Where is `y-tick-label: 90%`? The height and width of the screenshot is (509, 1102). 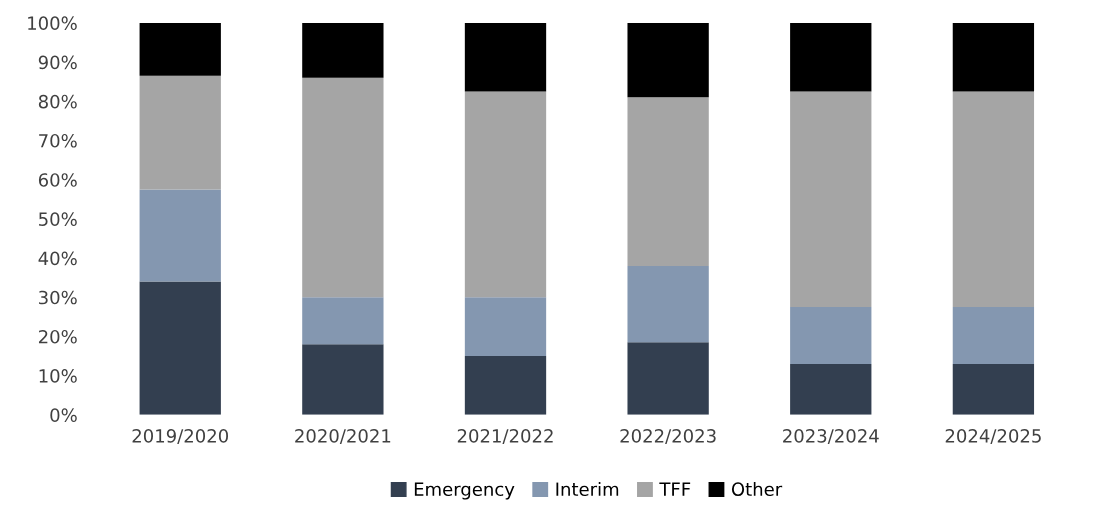 y-tick-label: 90% is located at coordinates (57, 62).